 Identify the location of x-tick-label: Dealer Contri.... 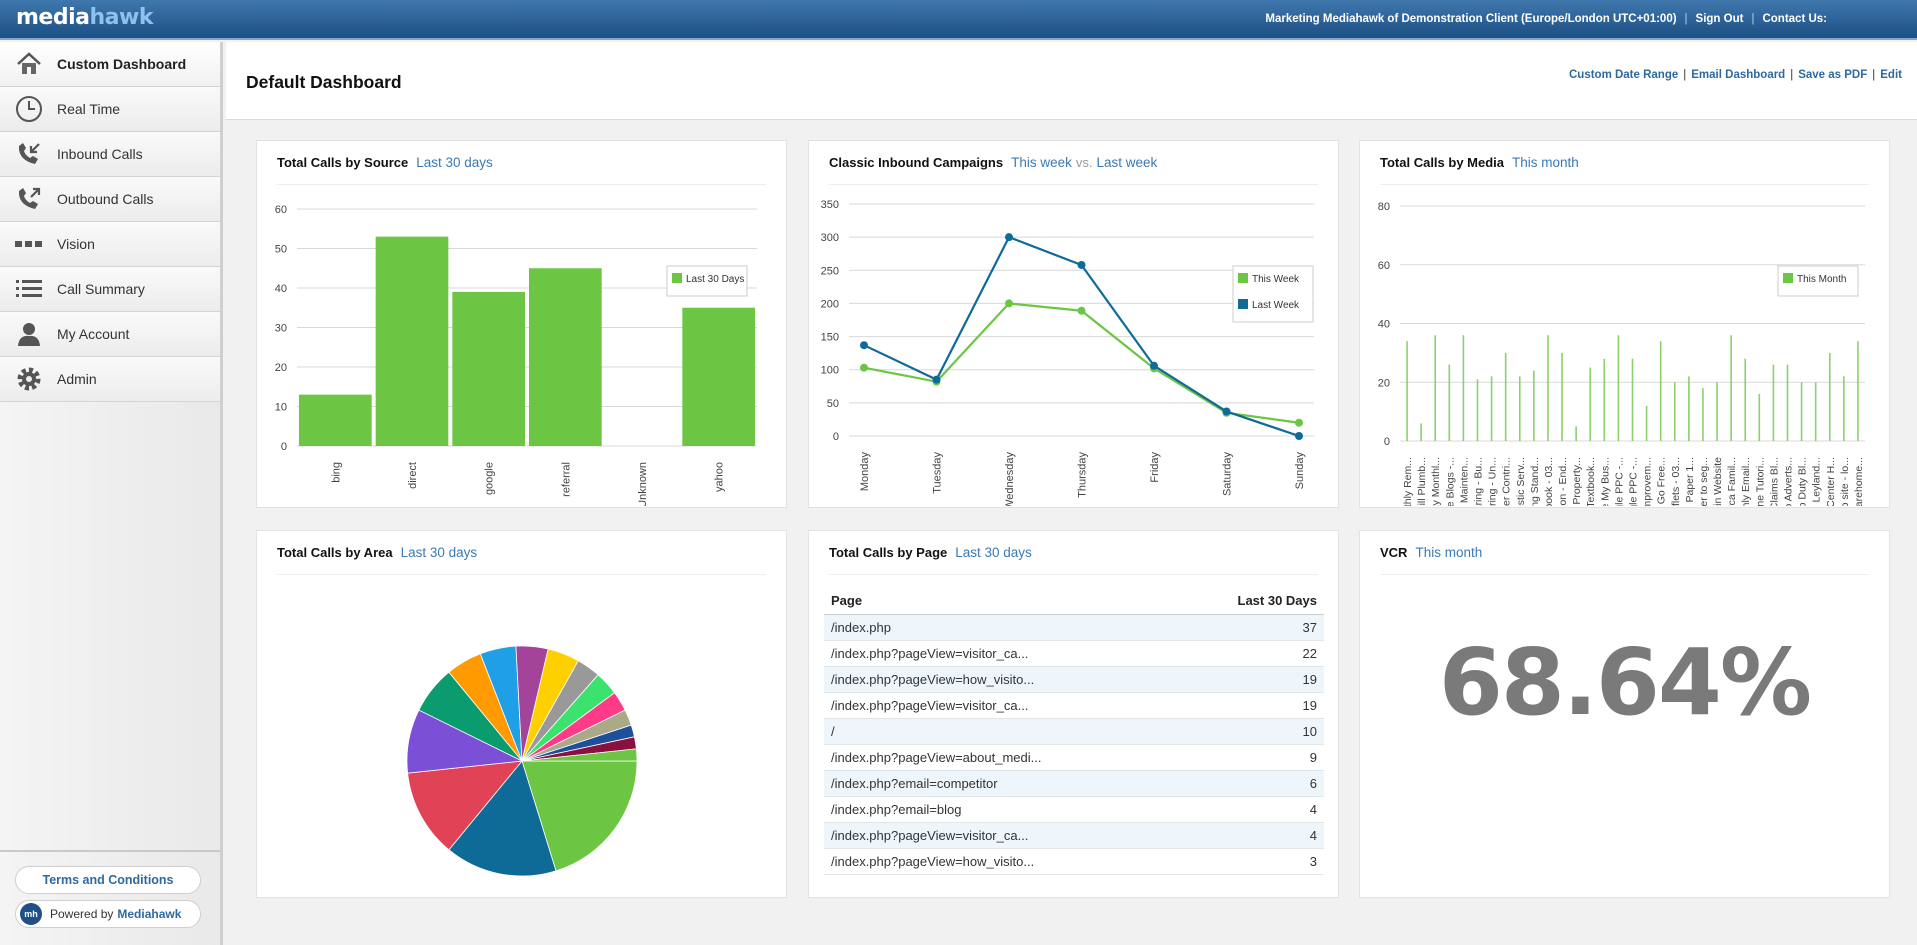
(1507, 481).